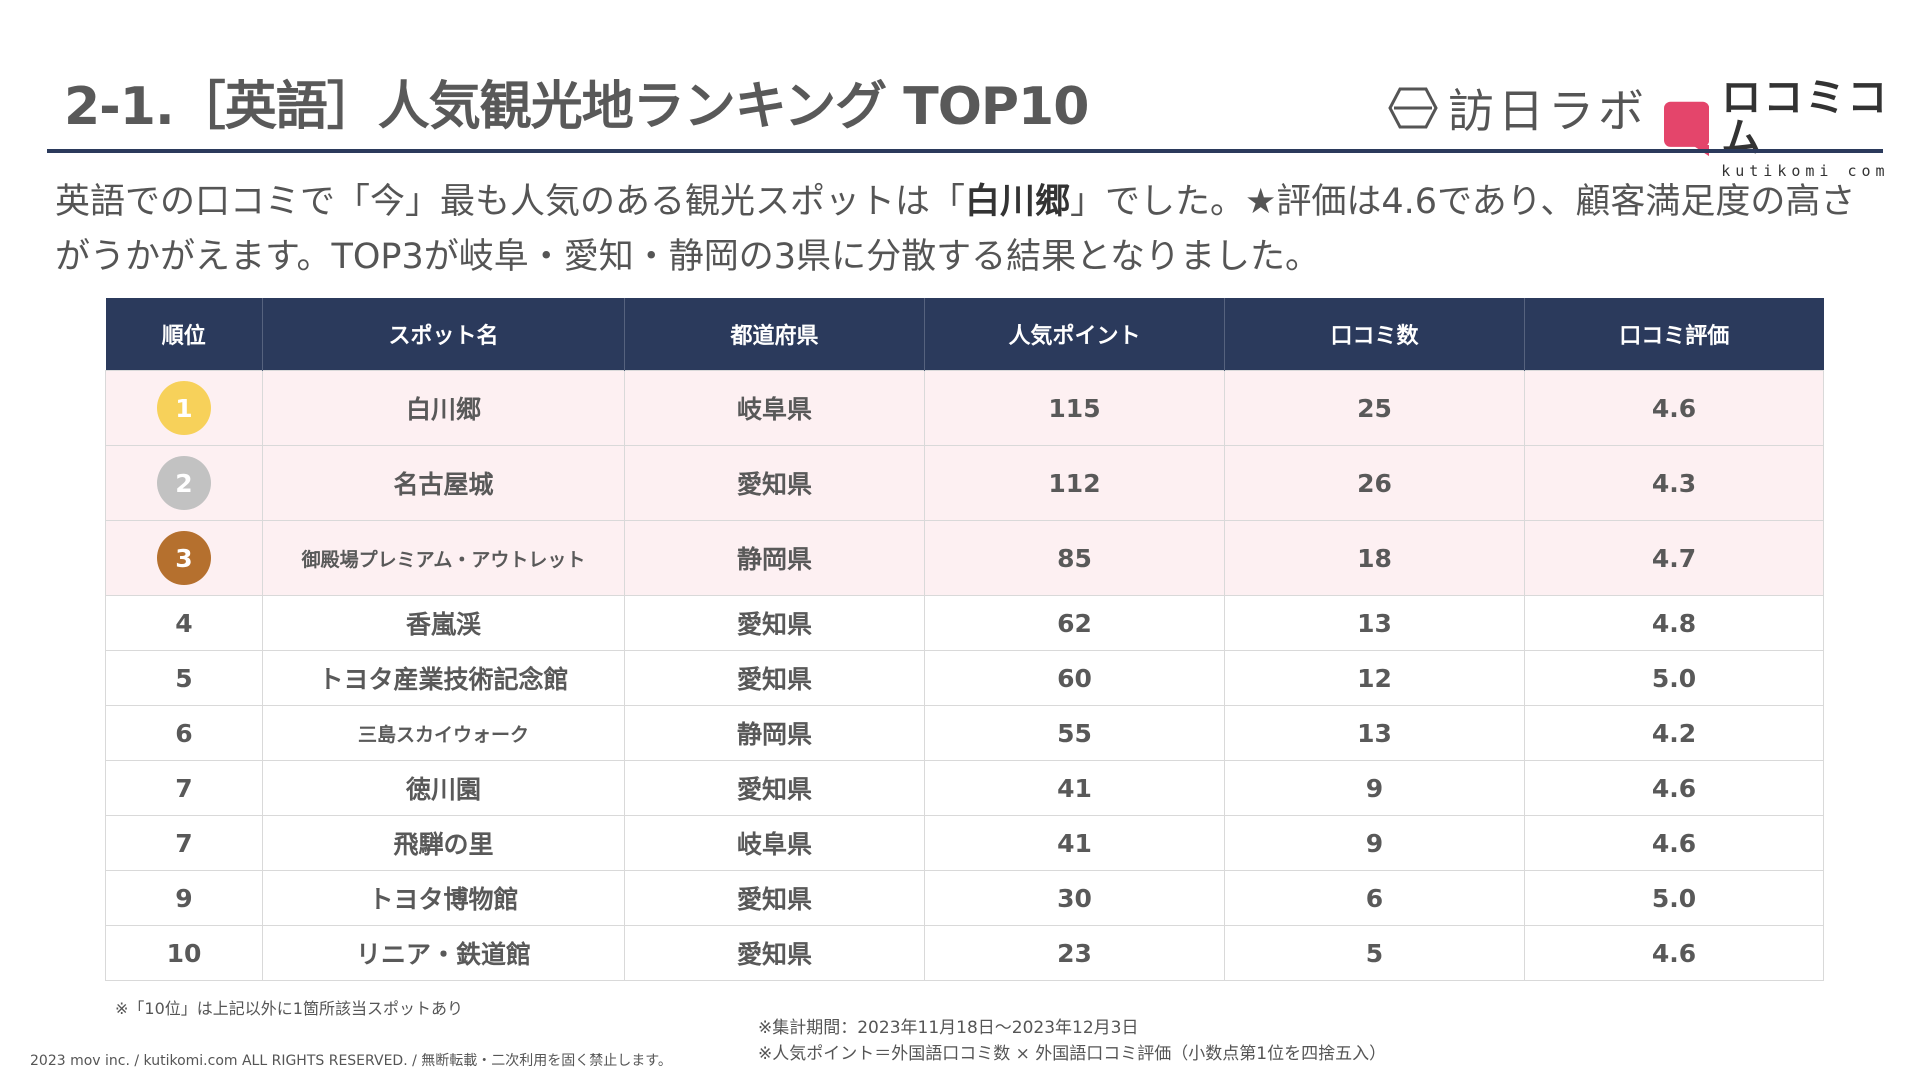  What do you see at coordinates (774, 334) in the screenshot?
I see `header-prefecture: 都道府県` at bounding box center [774, 334].